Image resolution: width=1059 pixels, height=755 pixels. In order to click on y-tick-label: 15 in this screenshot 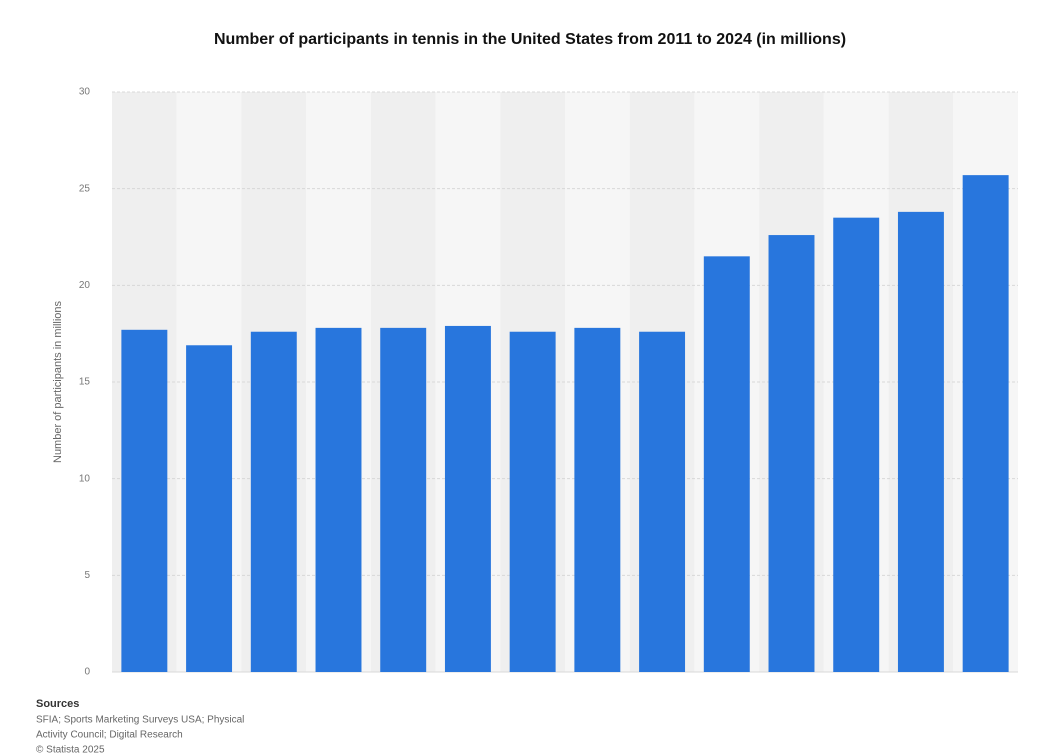, I will do `click(85, 382)`.